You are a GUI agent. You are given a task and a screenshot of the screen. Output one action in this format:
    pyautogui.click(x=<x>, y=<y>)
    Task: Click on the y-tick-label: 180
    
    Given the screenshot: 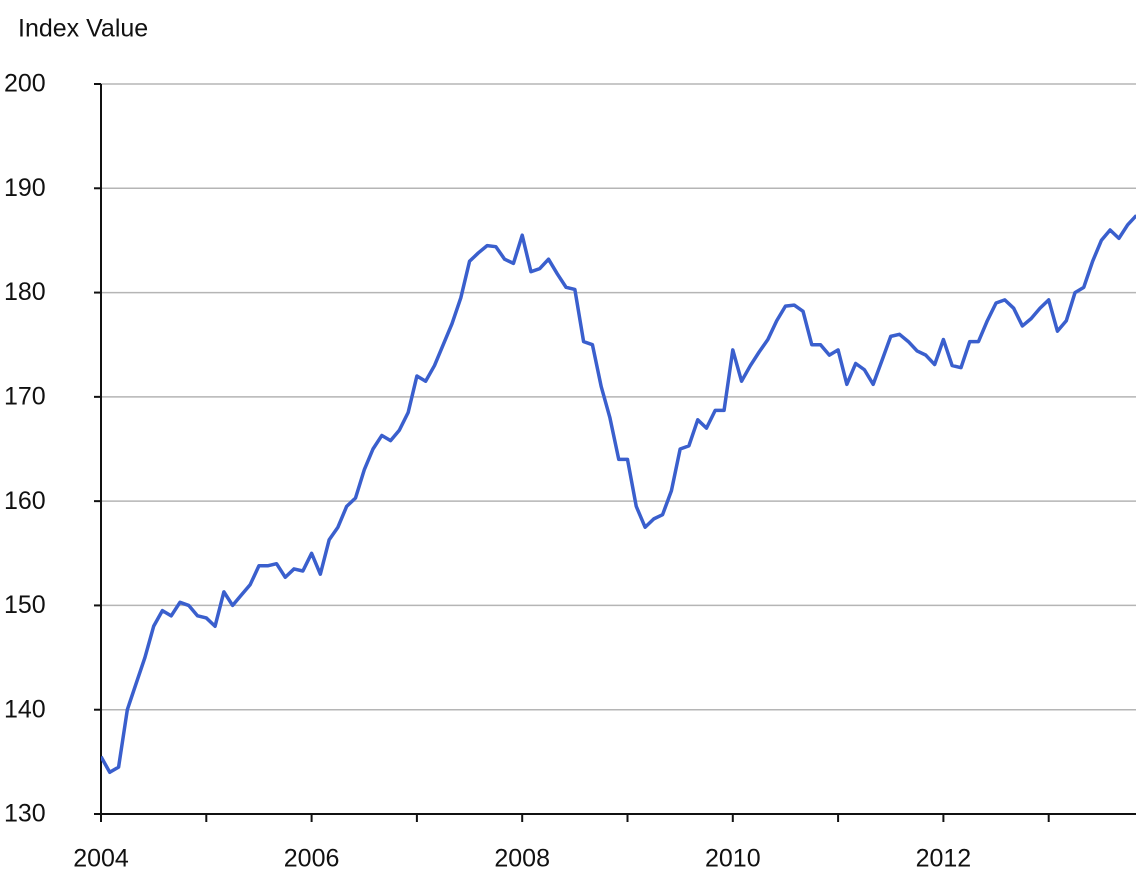 What is the action you would take?
    pyautogui.click(x=25, y=292)
    